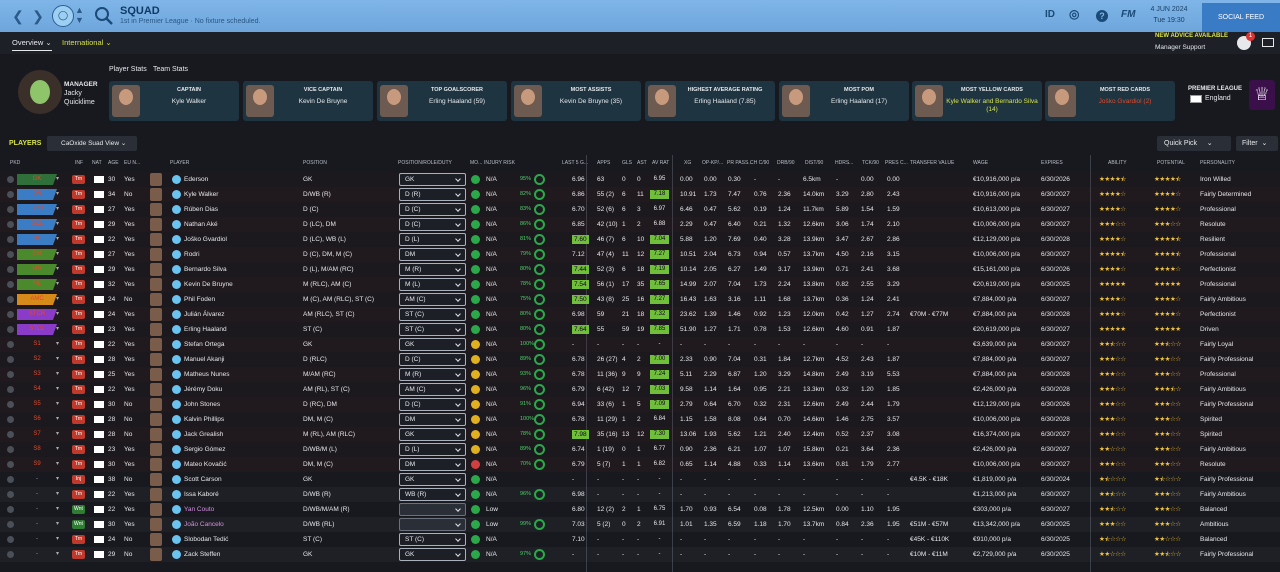 The image size is (1280, 572). What do you see at coordinates (37, 314) in the screenshot?
I see `position-slot-badge: STCR` at bounding box center [37, 314].